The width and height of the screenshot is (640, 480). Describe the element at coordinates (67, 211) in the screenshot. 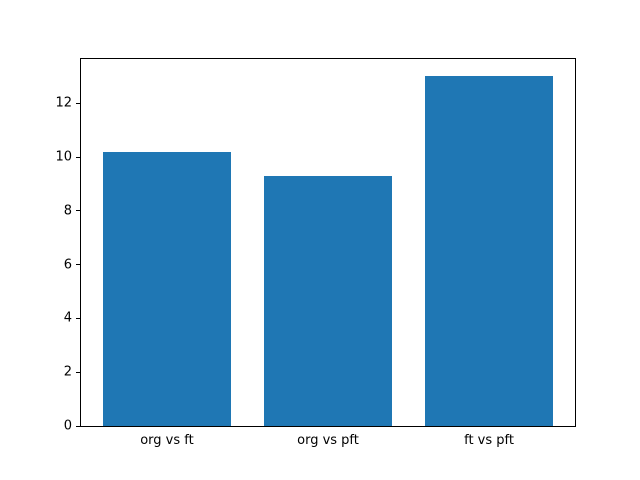

I see `y-tick-label: 8` at that location.